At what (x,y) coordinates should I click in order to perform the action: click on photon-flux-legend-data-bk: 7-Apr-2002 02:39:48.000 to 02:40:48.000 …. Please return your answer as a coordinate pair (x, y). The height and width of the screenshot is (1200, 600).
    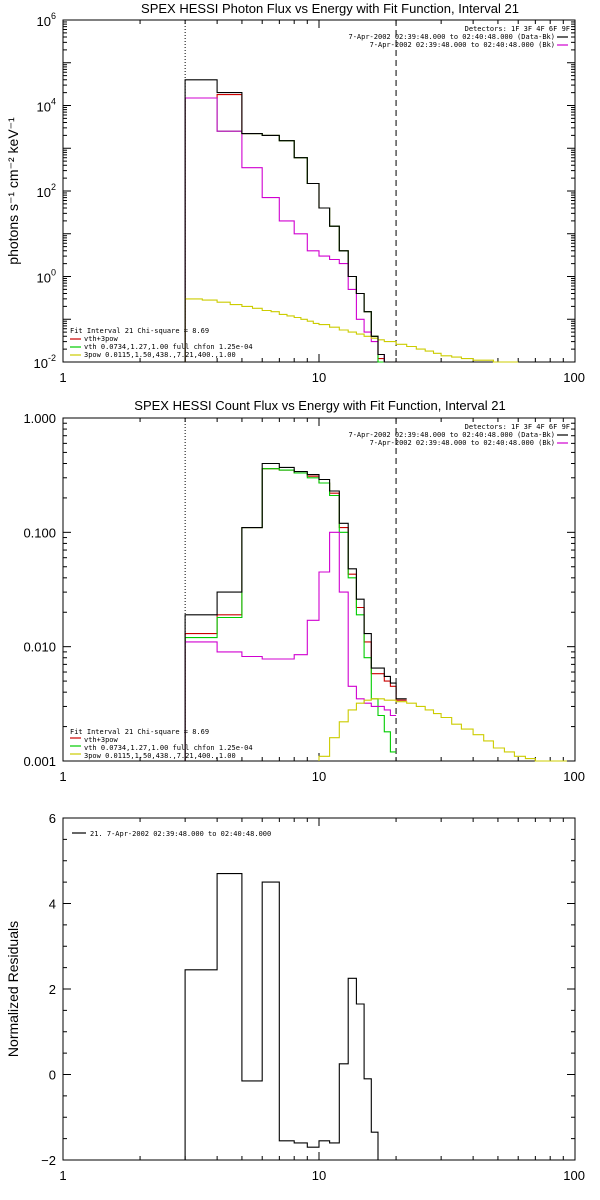
    Looking at the image, I should click on (451, 37).